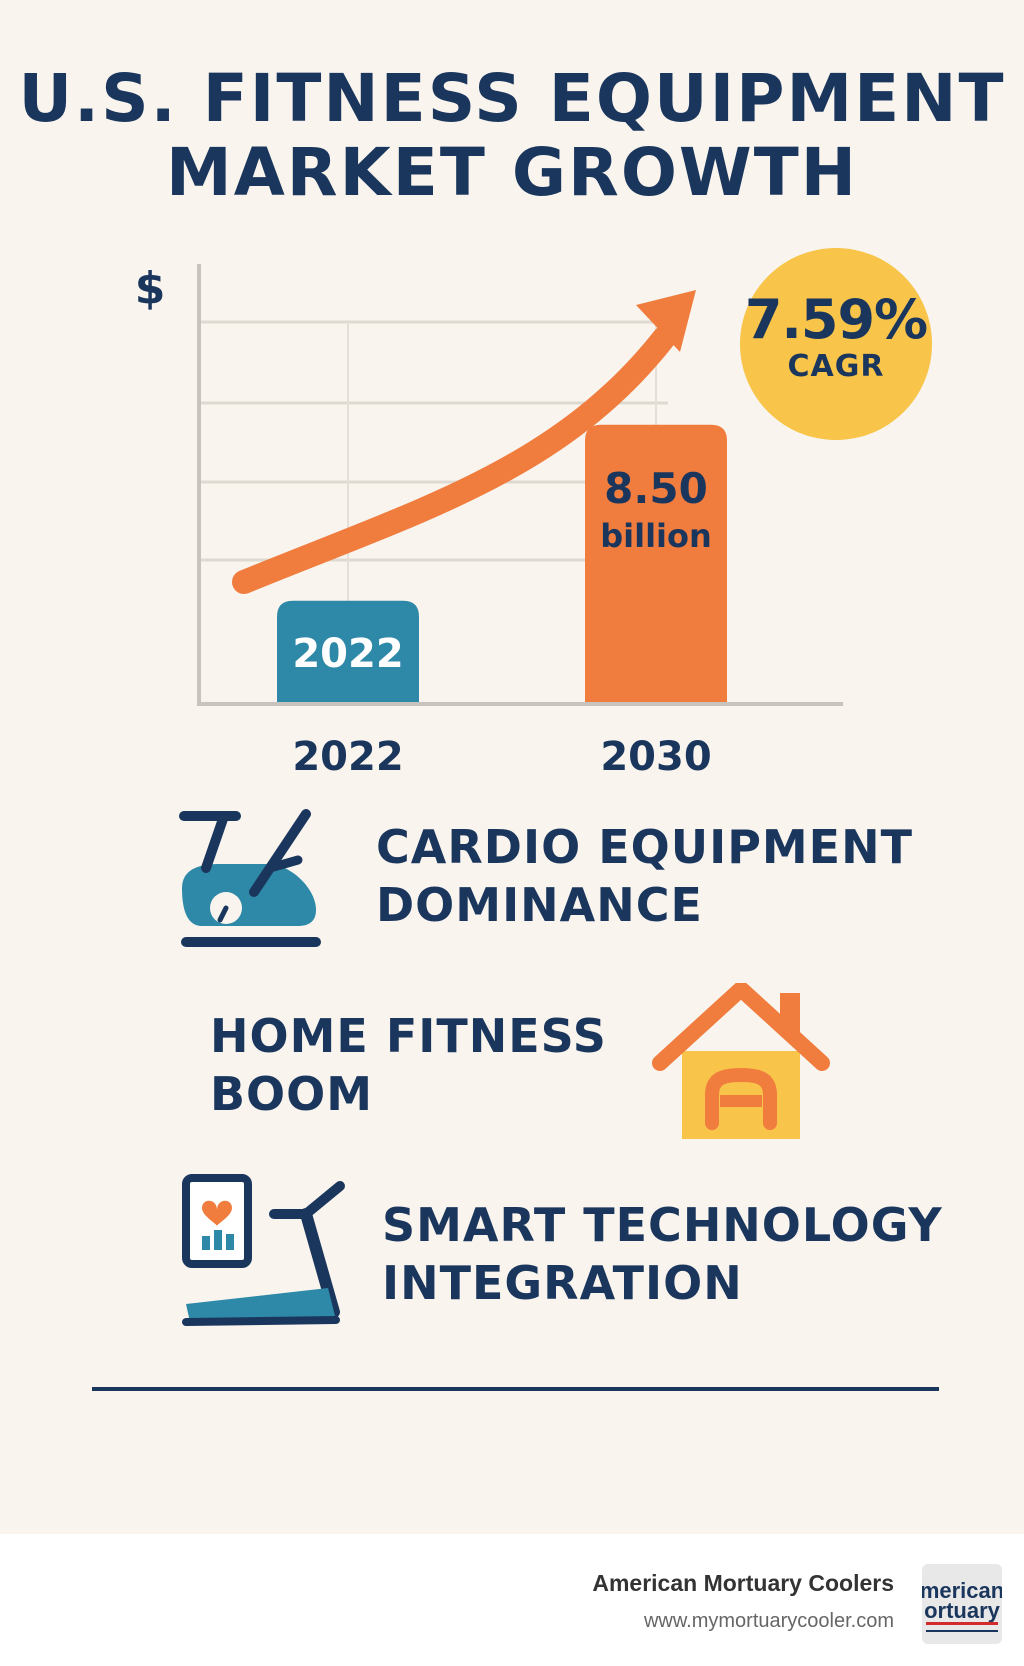 This screenshot has height=1666, width=1024. What do you see at coordinates (644, 876) in the screenshot?
I see `feature-cardio: CARDIO EQUIPMENT DOMINANCE` at bounding box center [644, 876].